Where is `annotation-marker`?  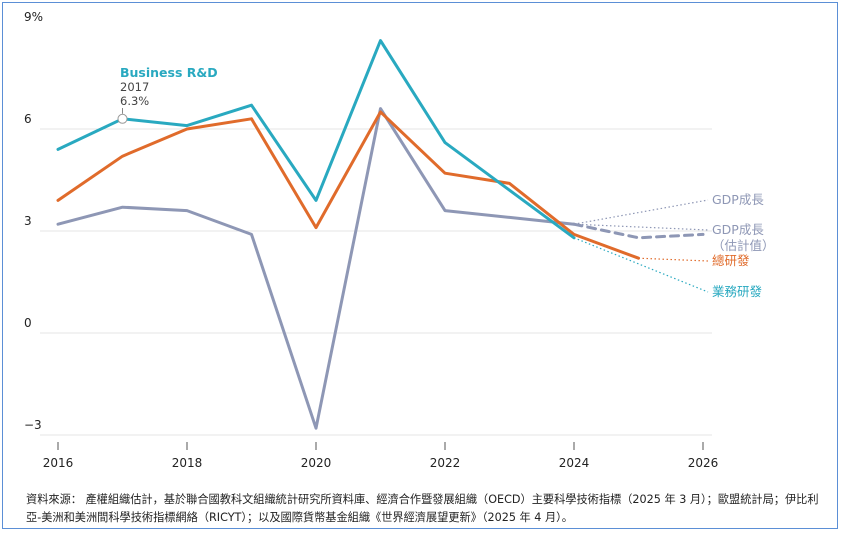 annotation-marker is located at coordinates (122, 118).